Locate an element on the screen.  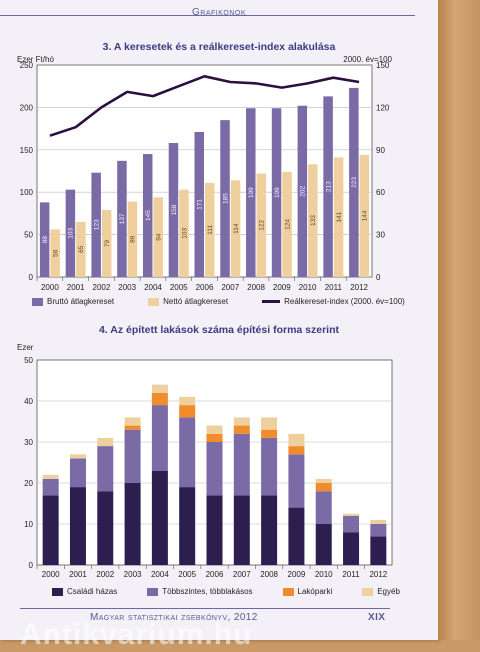
chart1-ytick-right: 30 is located at coordinates (380, 235).